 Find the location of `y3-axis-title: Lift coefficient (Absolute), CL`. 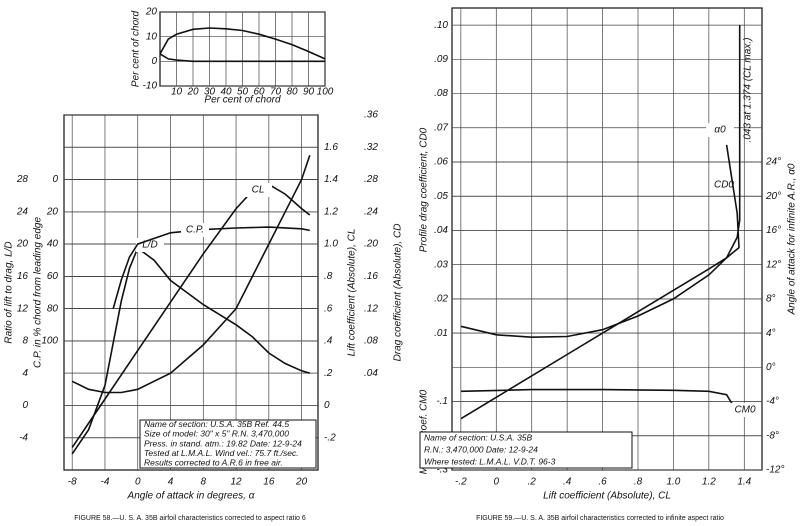

y3-axis-title: Lift coefficient (Absolute), CL is located at coordinates (352, 293).